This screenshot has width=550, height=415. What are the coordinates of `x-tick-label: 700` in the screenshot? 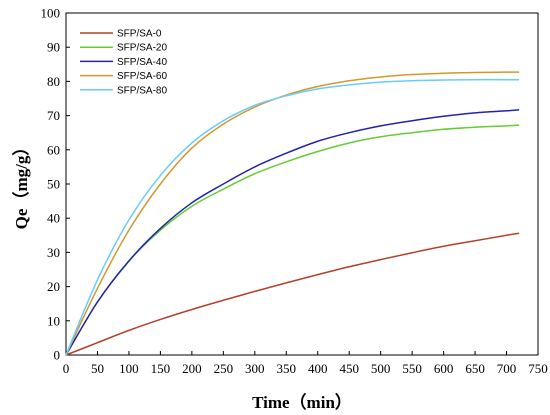 It's located at (507, 368).